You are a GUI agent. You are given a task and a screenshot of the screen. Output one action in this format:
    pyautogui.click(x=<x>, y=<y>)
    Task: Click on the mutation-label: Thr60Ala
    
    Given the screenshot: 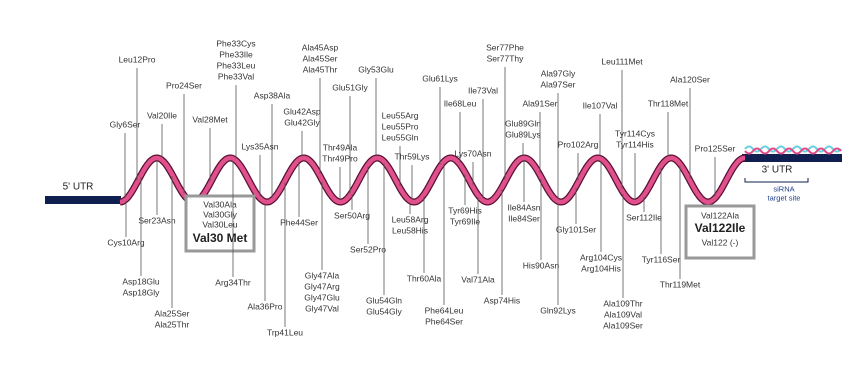 What is the action you would take?
    pyautogui.click(x=424, y=278)
    